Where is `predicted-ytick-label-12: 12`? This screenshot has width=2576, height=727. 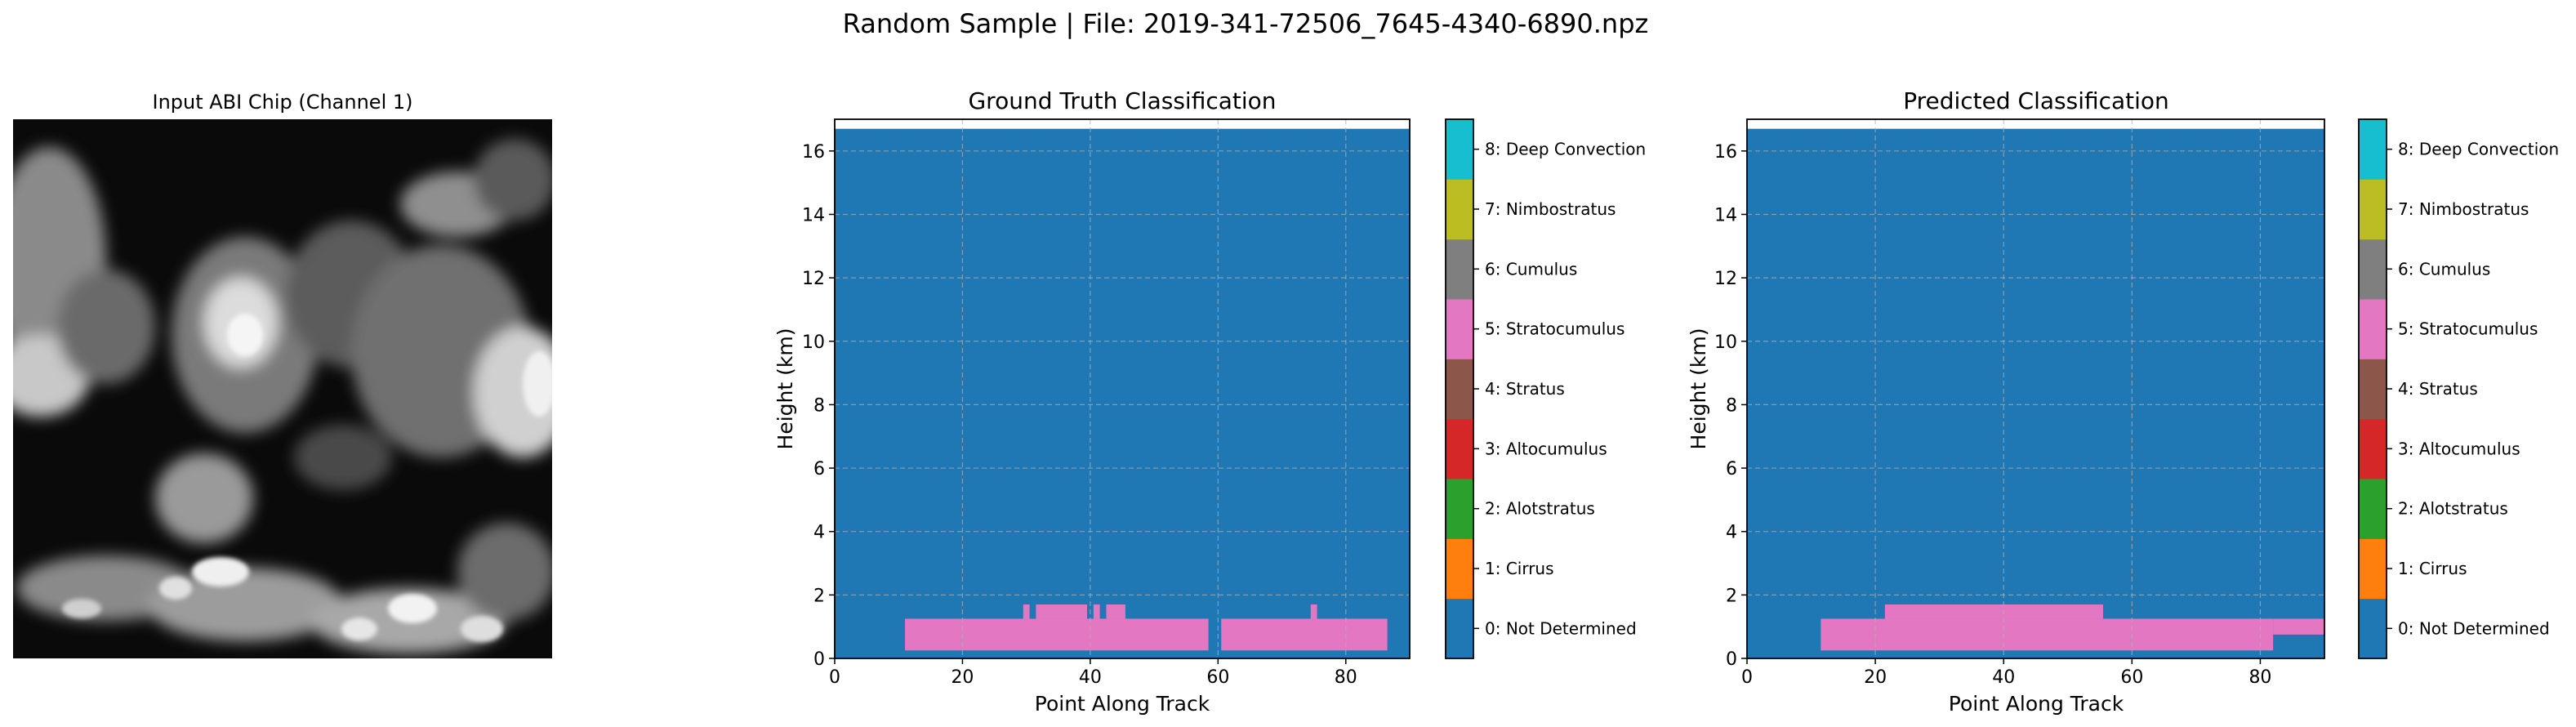 predicted-ytick-label-12: 12 is located at coordinates (1725, 279).